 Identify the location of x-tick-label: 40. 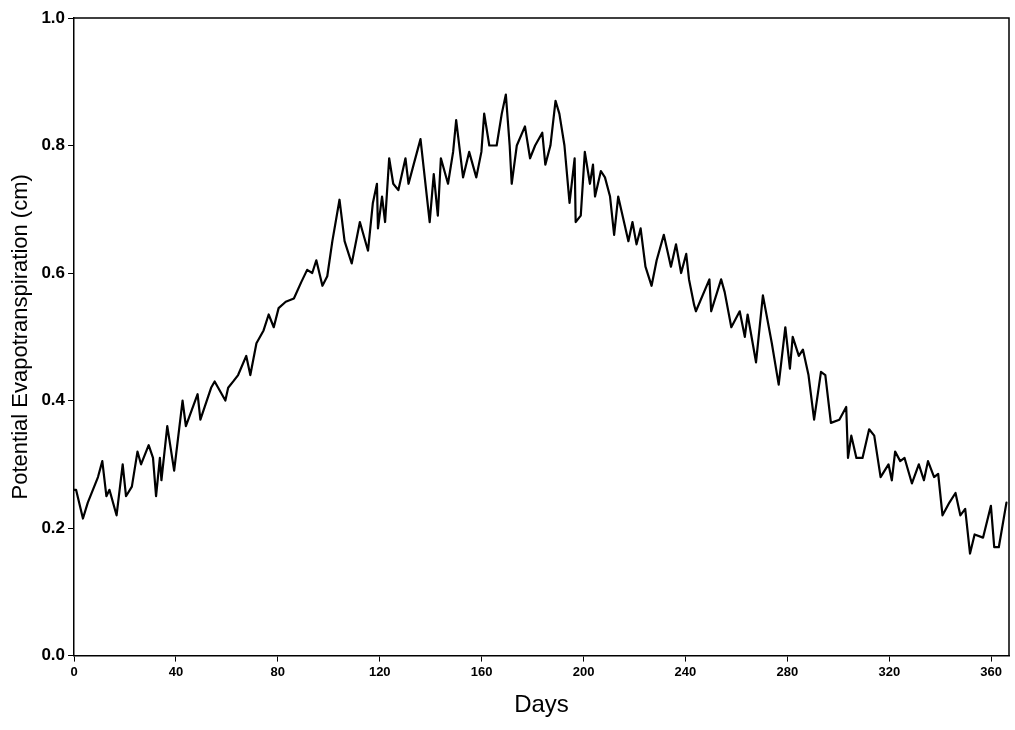
(176, 671).